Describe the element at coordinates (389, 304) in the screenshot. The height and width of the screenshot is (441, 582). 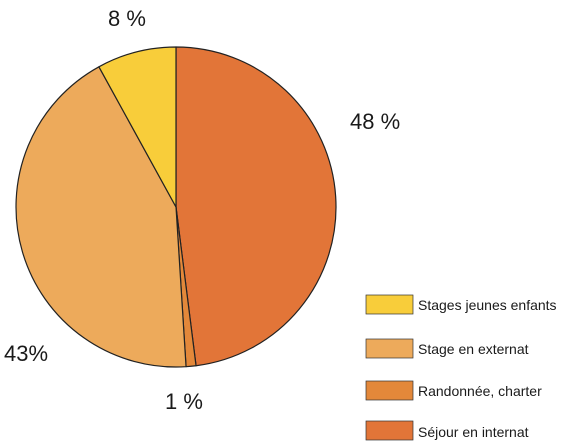
I see `legend-swatch-stages-jeunes-enfants` at that location.